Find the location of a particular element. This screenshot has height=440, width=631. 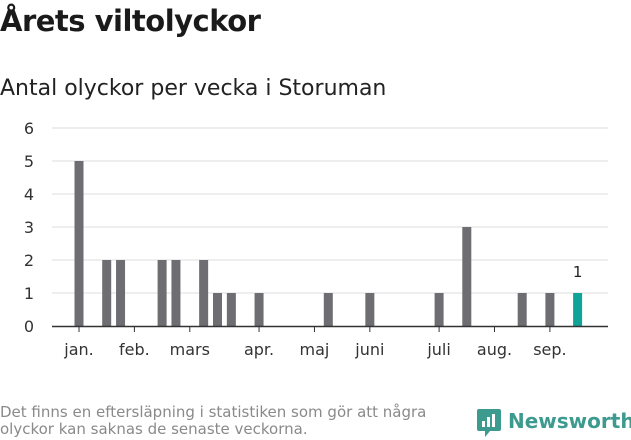

y-tick-label: 5 is located at coordinates (29, 161).